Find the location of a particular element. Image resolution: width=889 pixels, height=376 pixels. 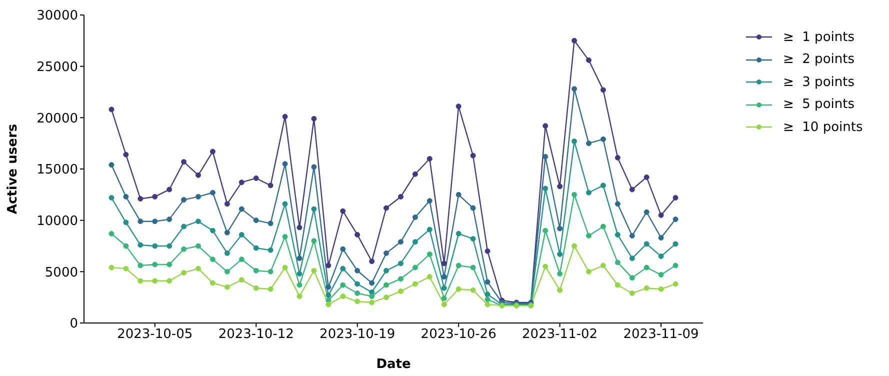

x-tick-label: 2023-11-09 is located at coordinates (661, 334).